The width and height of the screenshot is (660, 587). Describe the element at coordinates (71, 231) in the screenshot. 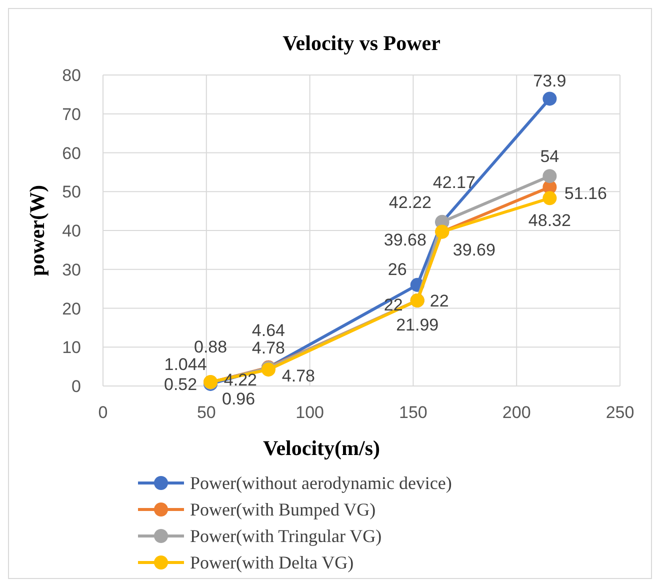

I see `y-tick-label: 40` at that location.